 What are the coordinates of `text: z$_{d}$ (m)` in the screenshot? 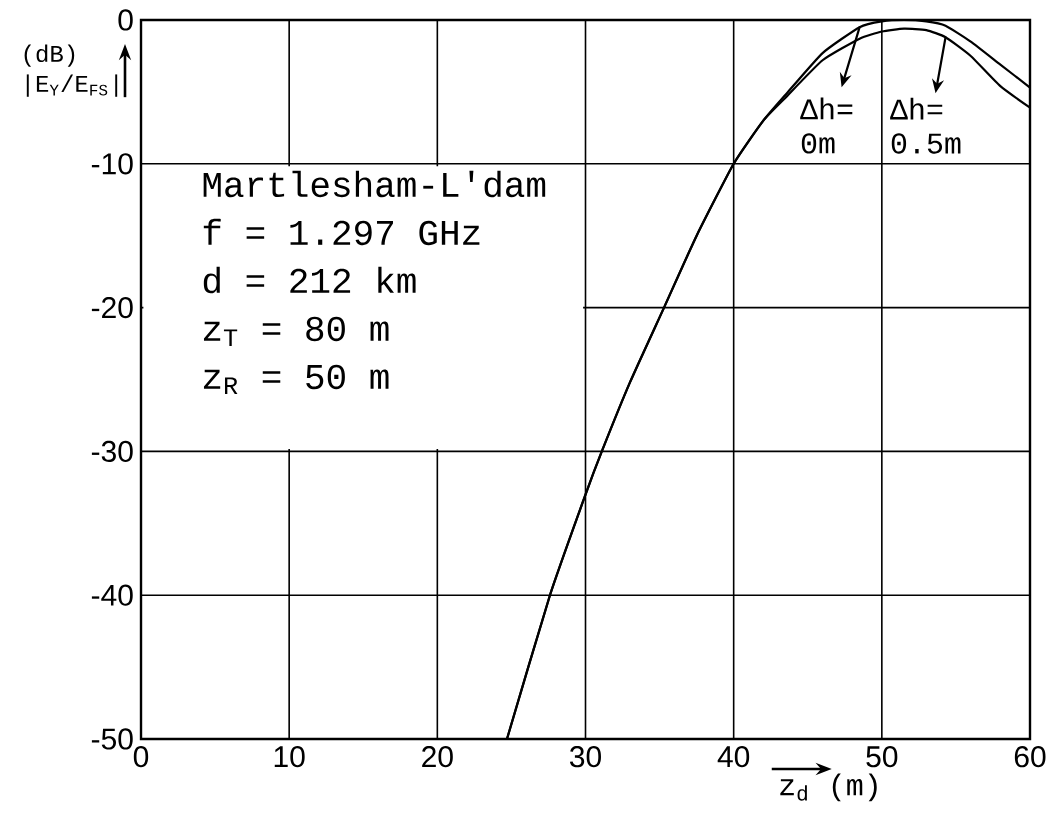 It's located at (828, 787).